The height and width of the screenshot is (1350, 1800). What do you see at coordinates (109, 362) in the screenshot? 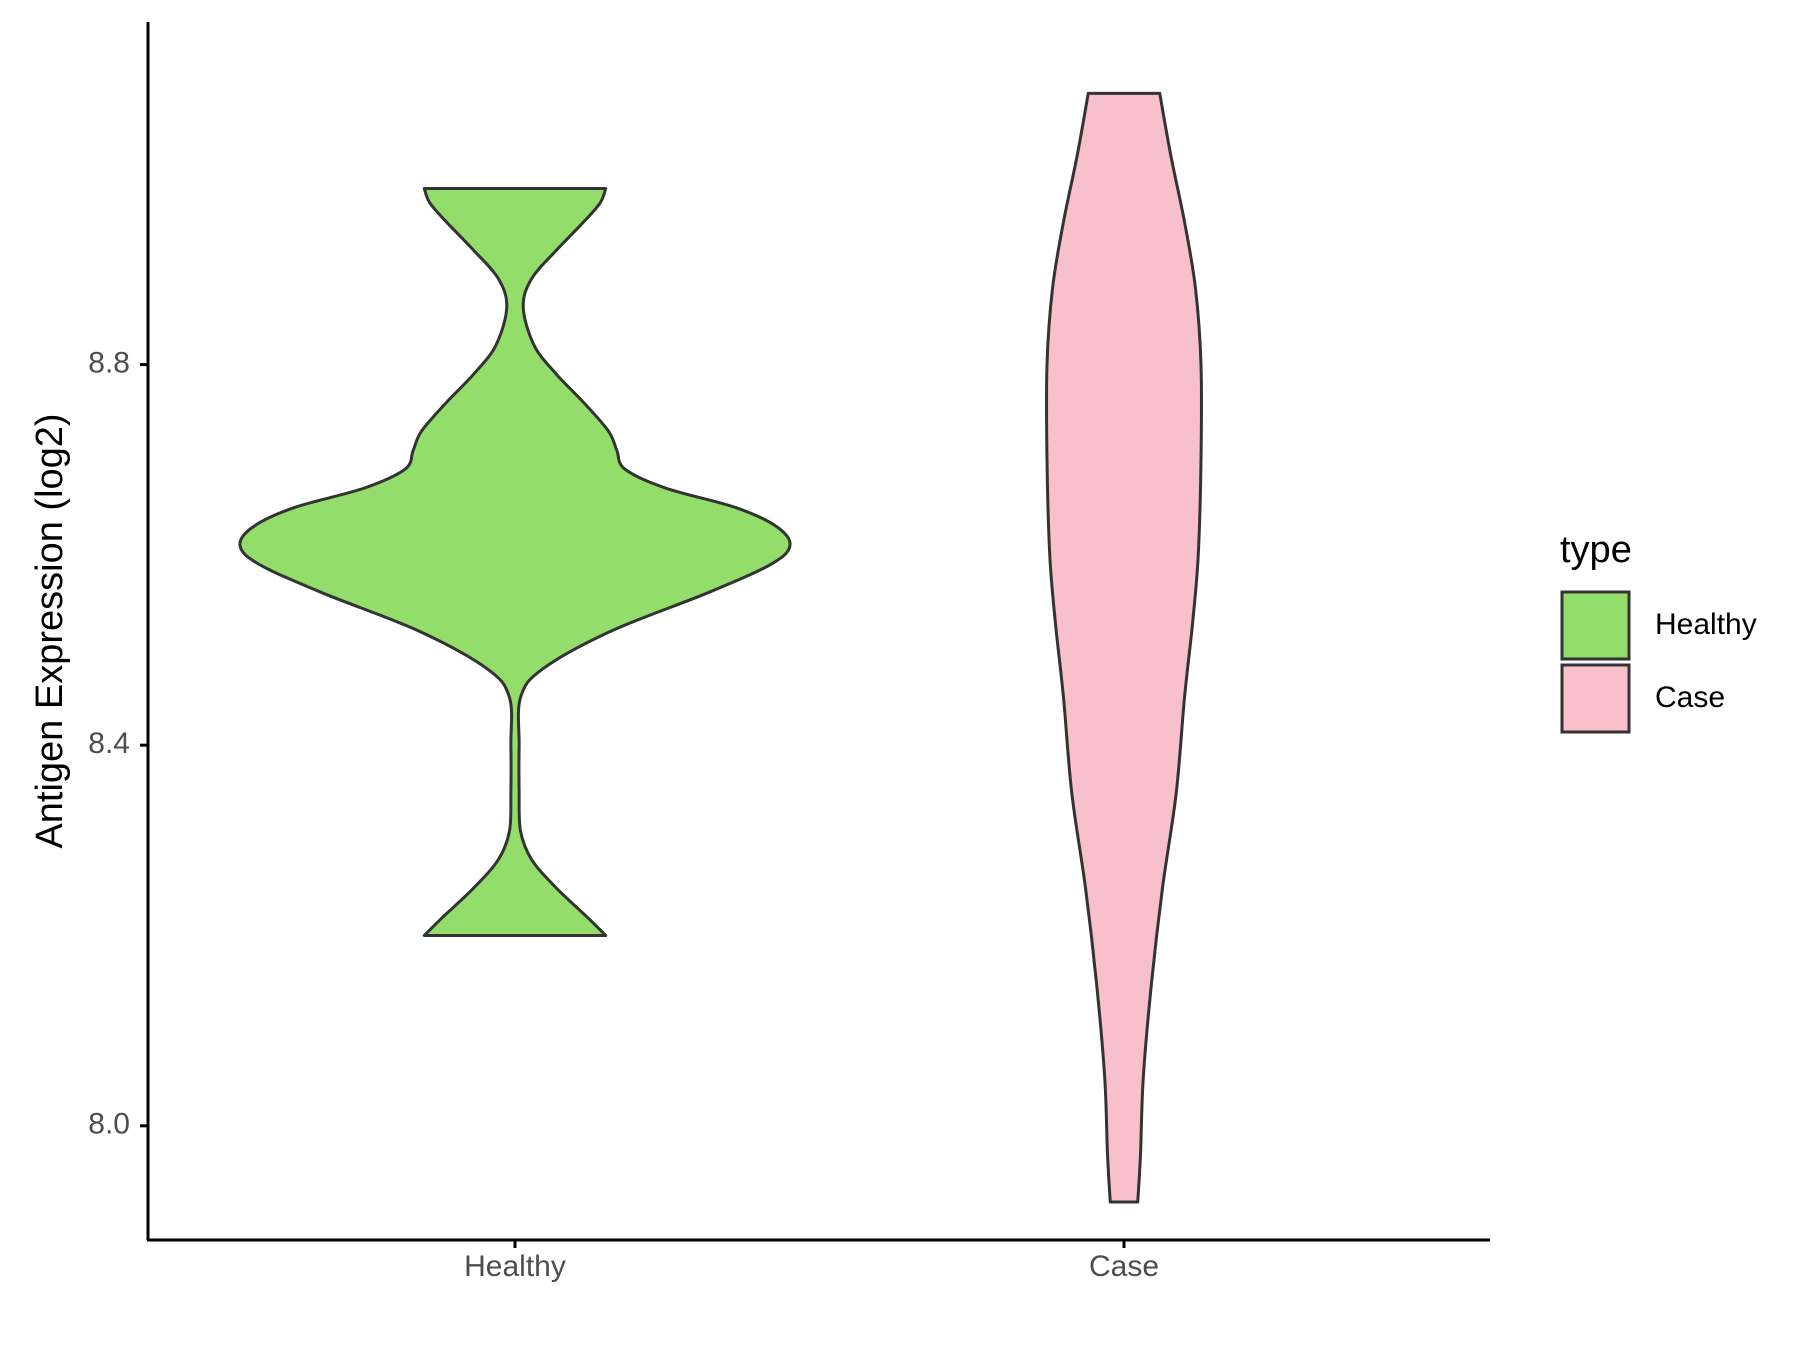
I see `y-tick-label: 8.8` at bounding box center [109, 362].